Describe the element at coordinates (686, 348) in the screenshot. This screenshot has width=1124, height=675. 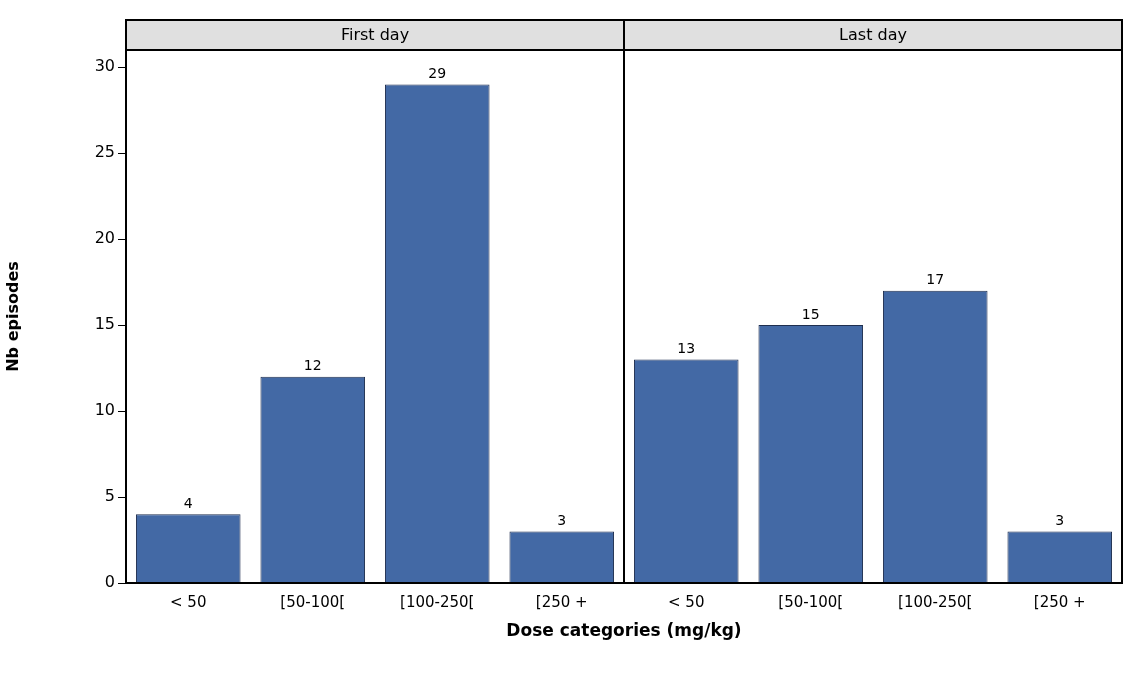
I see `data-label: 13` at that location.